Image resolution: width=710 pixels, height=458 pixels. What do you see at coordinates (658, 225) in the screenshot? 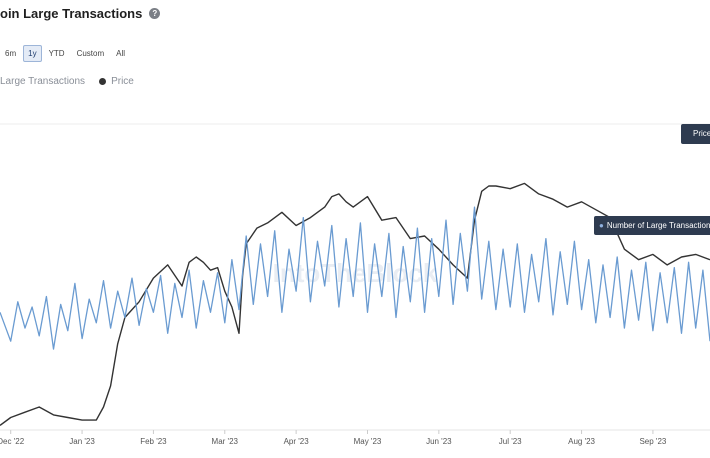
I see `transactions-tooltip-label: Number of Large Transactions` at bounding box center [658, 225].